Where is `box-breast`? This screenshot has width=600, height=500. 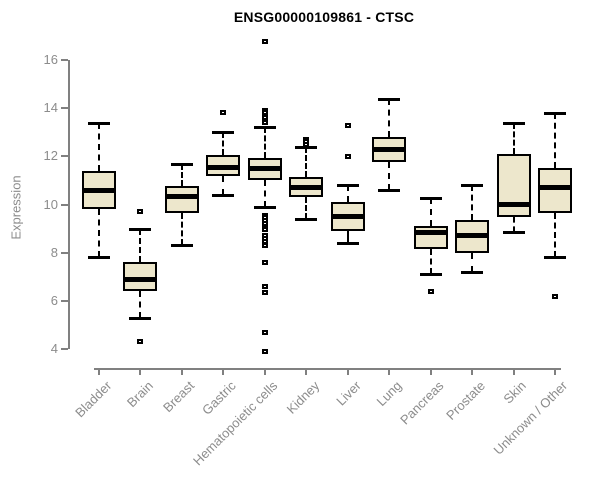
box-breast is located at coordinates (181, 199).